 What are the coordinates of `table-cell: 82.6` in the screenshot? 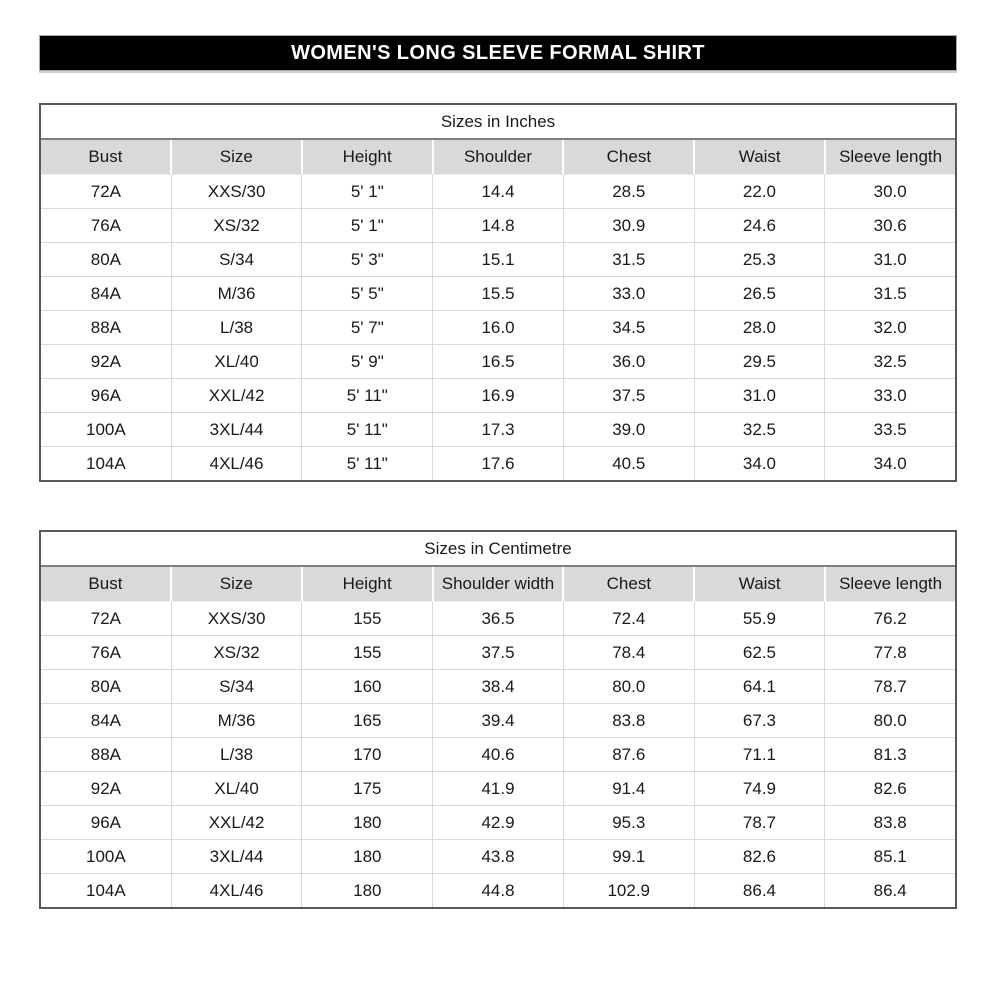 It's located at (889, 788).